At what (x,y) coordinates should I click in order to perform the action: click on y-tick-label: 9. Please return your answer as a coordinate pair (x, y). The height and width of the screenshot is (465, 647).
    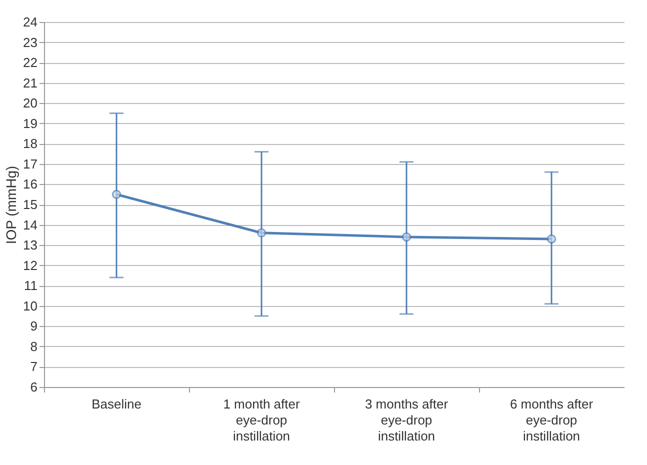
    Looking at the image, I should click on (34, 326).